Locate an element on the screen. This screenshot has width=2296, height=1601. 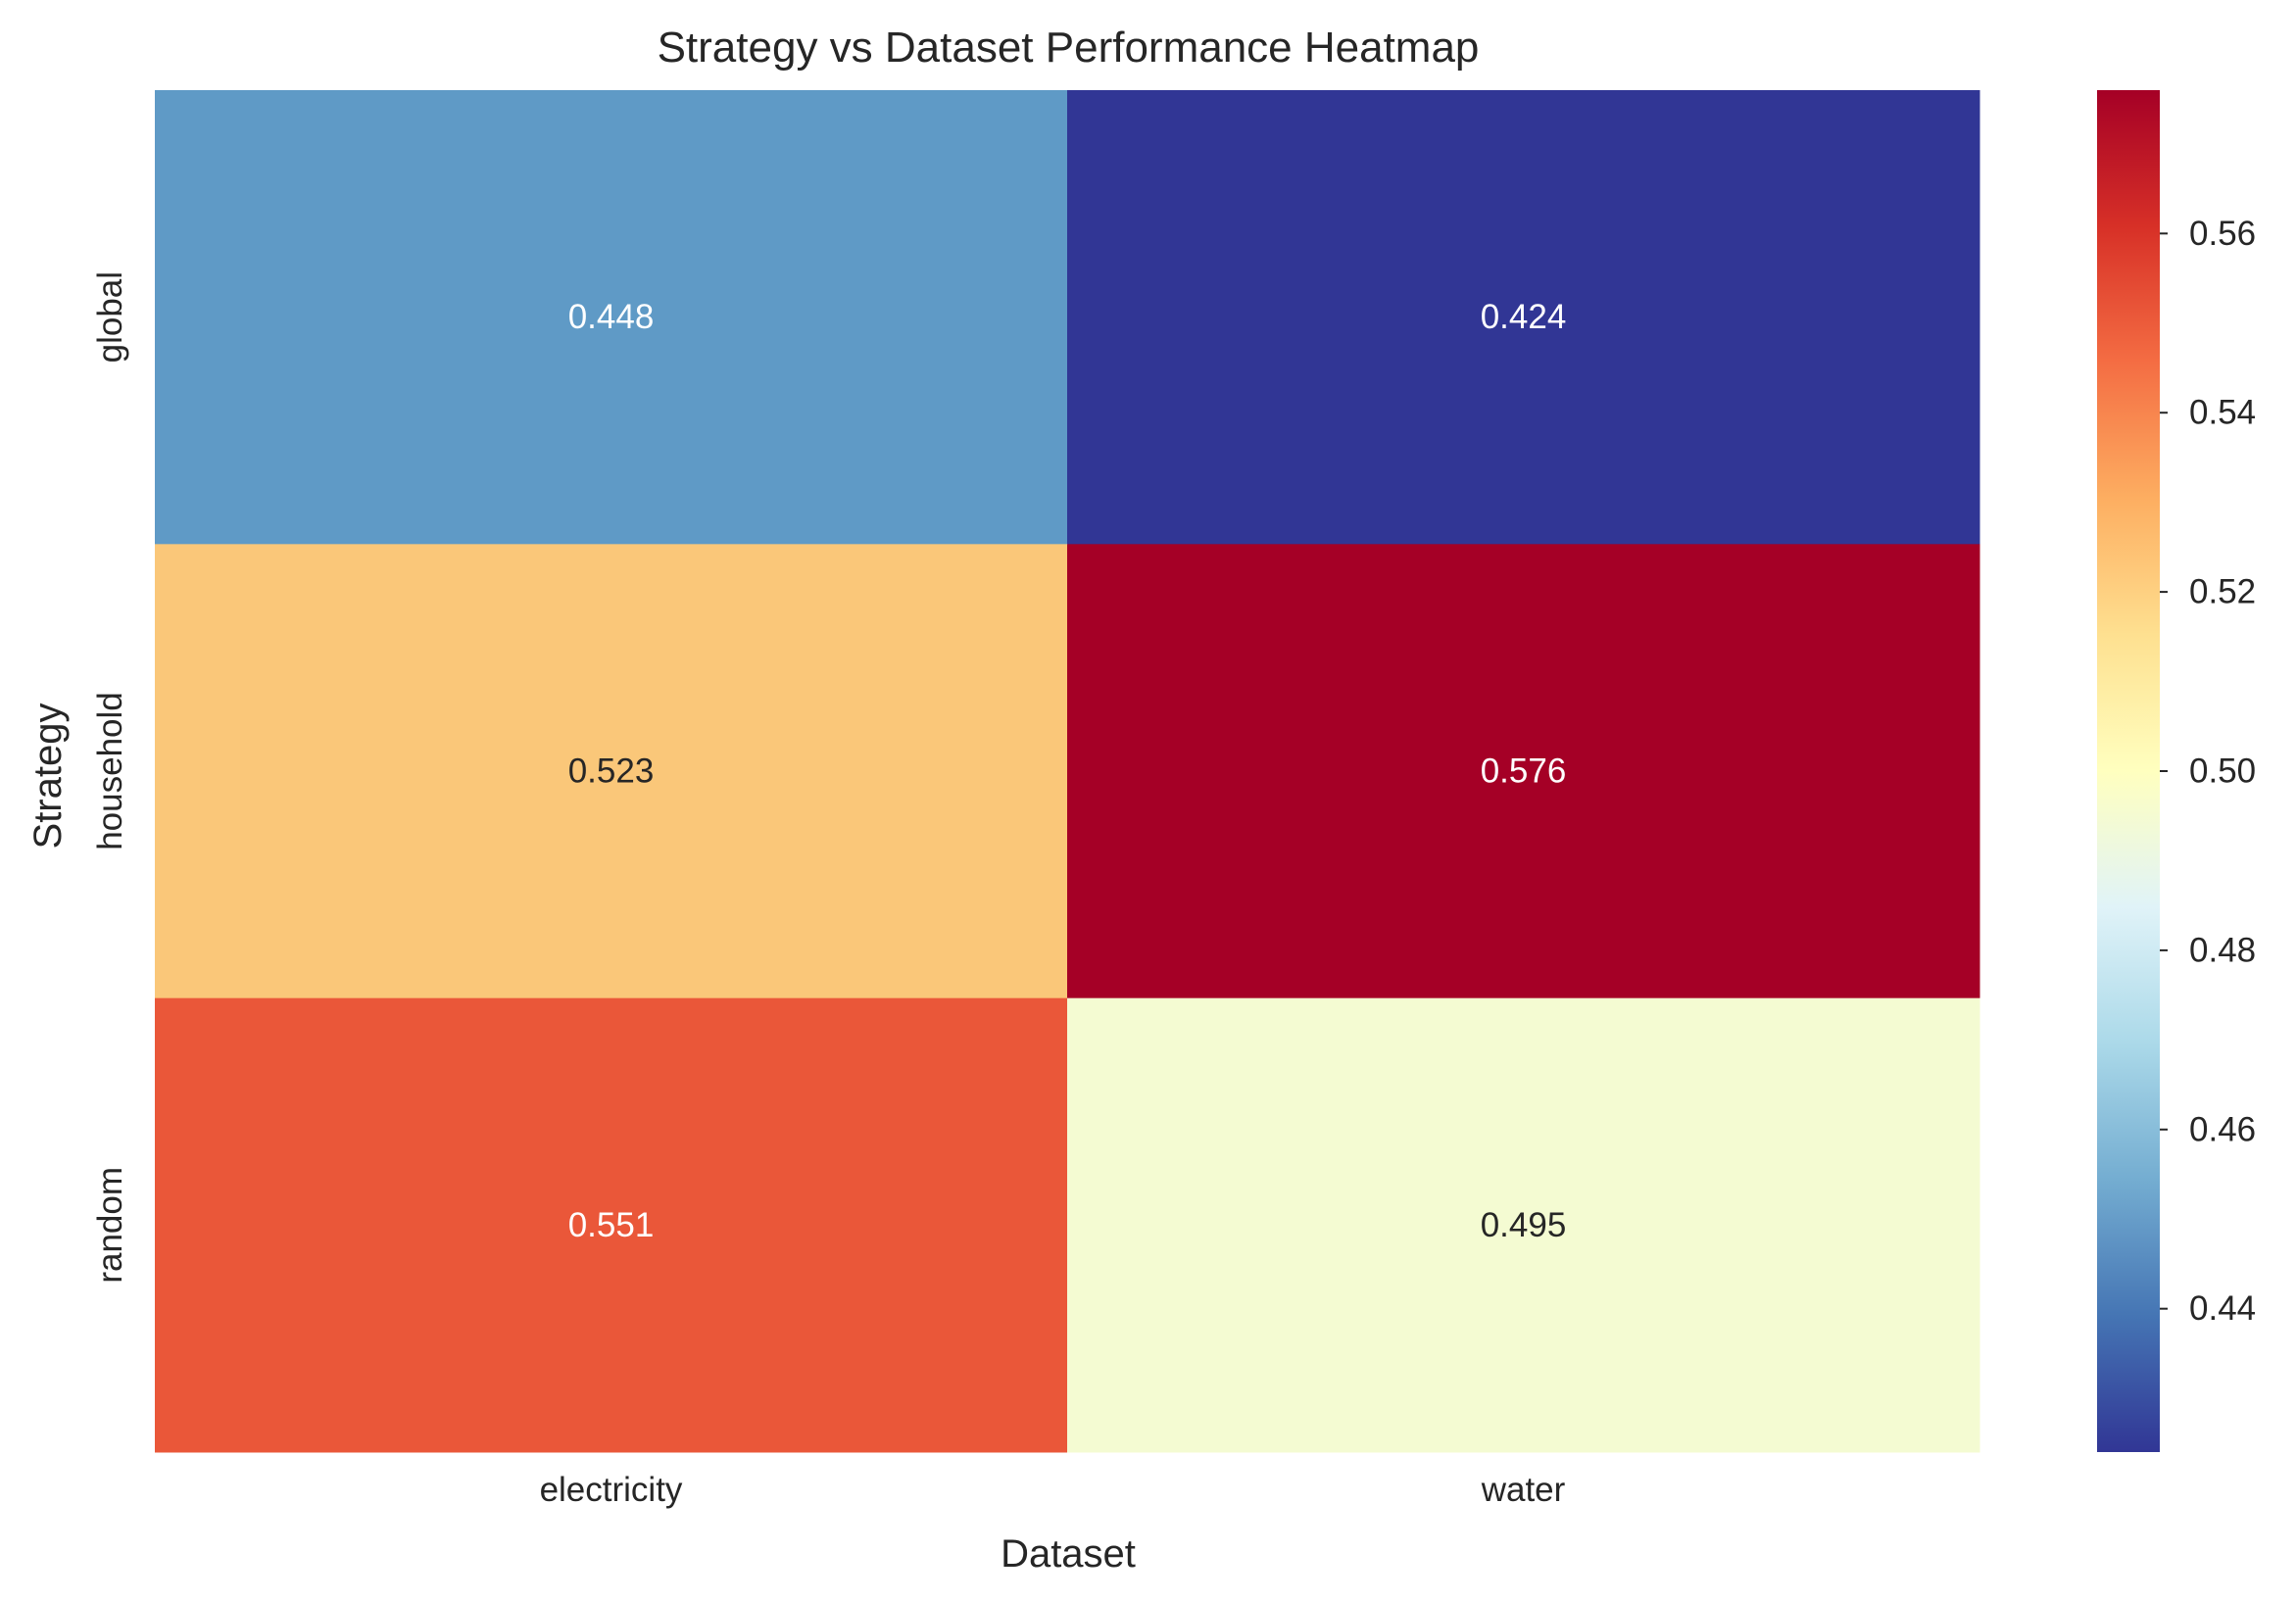
colorbar-tick-label: 0.54 is located at coordinates (2222, 413).